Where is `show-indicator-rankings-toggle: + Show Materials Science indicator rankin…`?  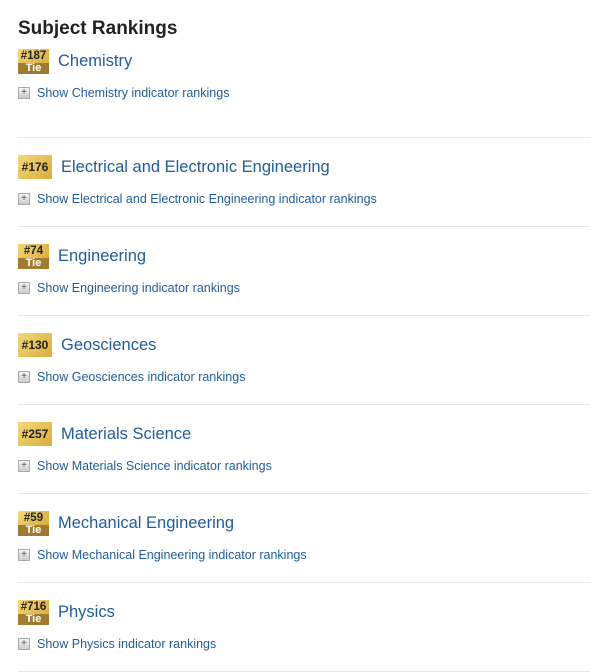
show-indicator-rankings-toggle: + Show Materials Science indicator rankin… is located at coordinates (145, 466).